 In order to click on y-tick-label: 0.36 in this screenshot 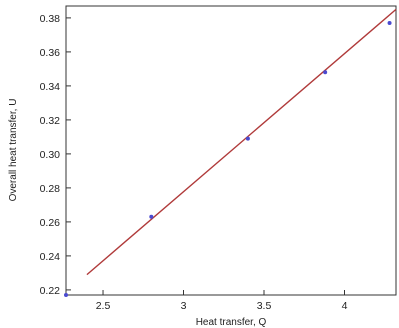, I will do `click(50, 53)`.